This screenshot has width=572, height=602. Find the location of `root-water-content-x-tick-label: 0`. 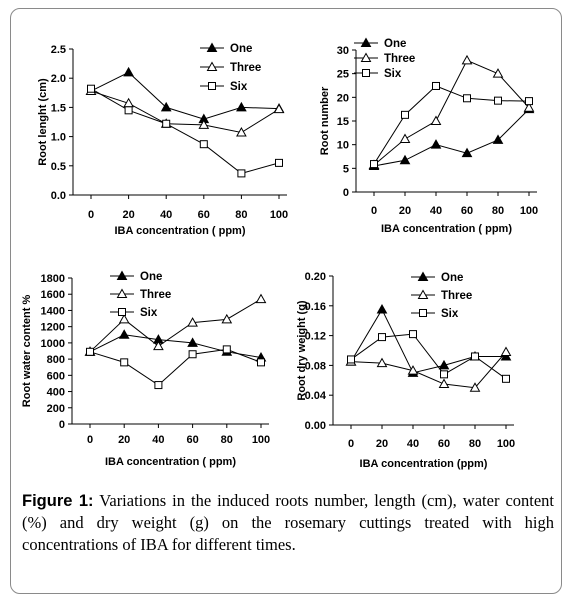

root-water-content-x-tick-label: 0 is located at coordinates (90, 440).